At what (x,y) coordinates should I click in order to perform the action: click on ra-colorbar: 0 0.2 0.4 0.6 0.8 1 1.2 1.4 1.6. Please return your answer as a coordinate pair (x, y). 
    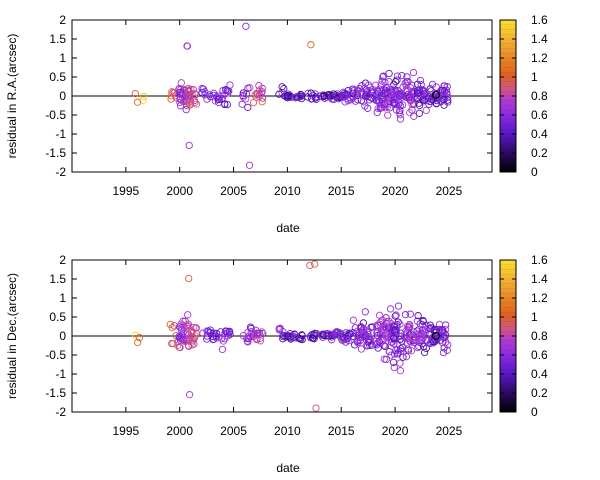
    Looking at the image, I should click on (523, 96).